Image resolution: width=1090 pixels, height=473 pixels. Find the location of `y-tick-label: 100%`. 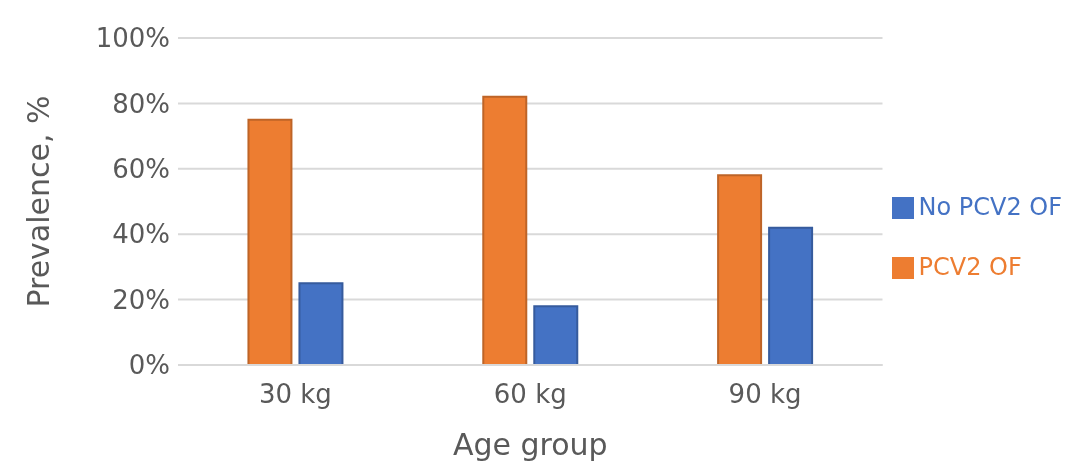

y-tick-label: 100% is located at coordinates (132, 38).